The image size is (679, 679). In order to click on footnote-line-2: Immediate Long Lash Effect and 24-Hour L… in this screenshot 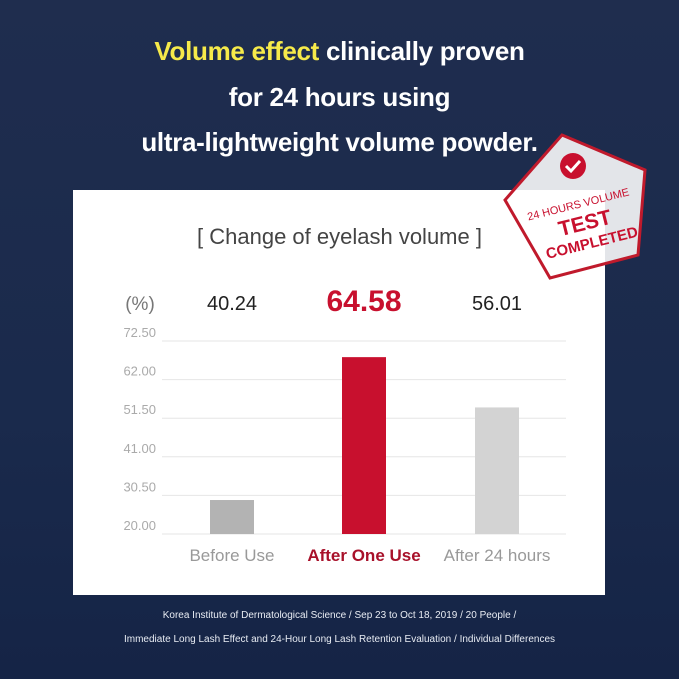, I will do `click(339, 639)`.